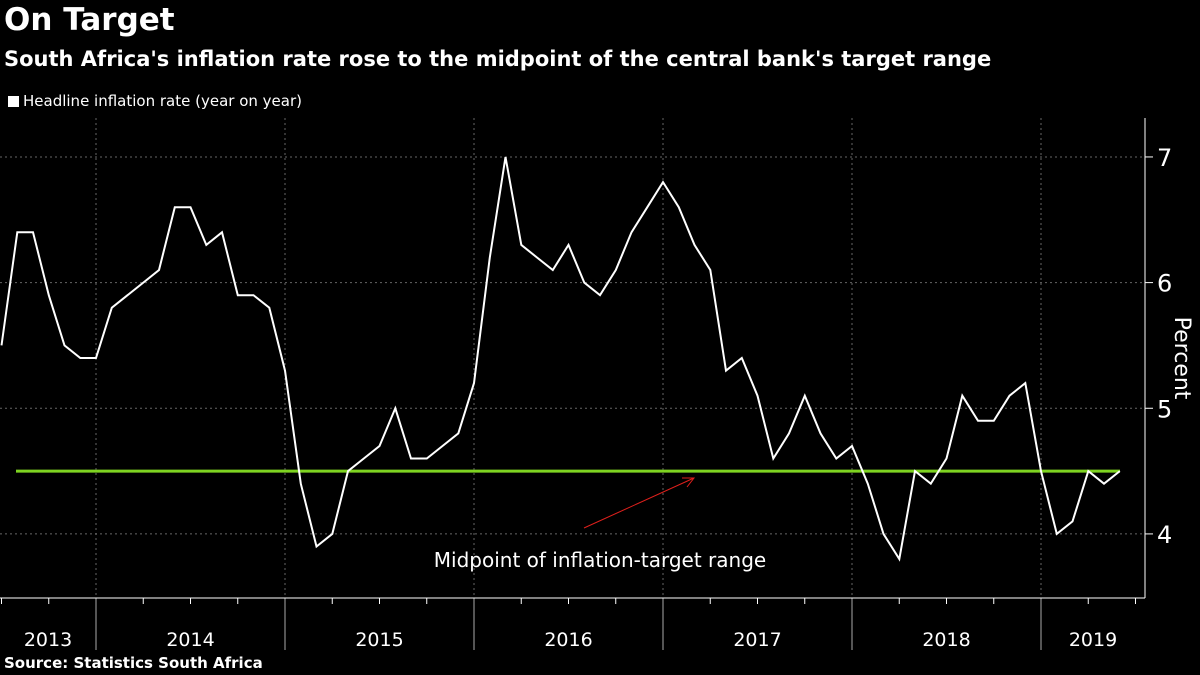  I want to click on annotation-arrow, so click(639, 503).